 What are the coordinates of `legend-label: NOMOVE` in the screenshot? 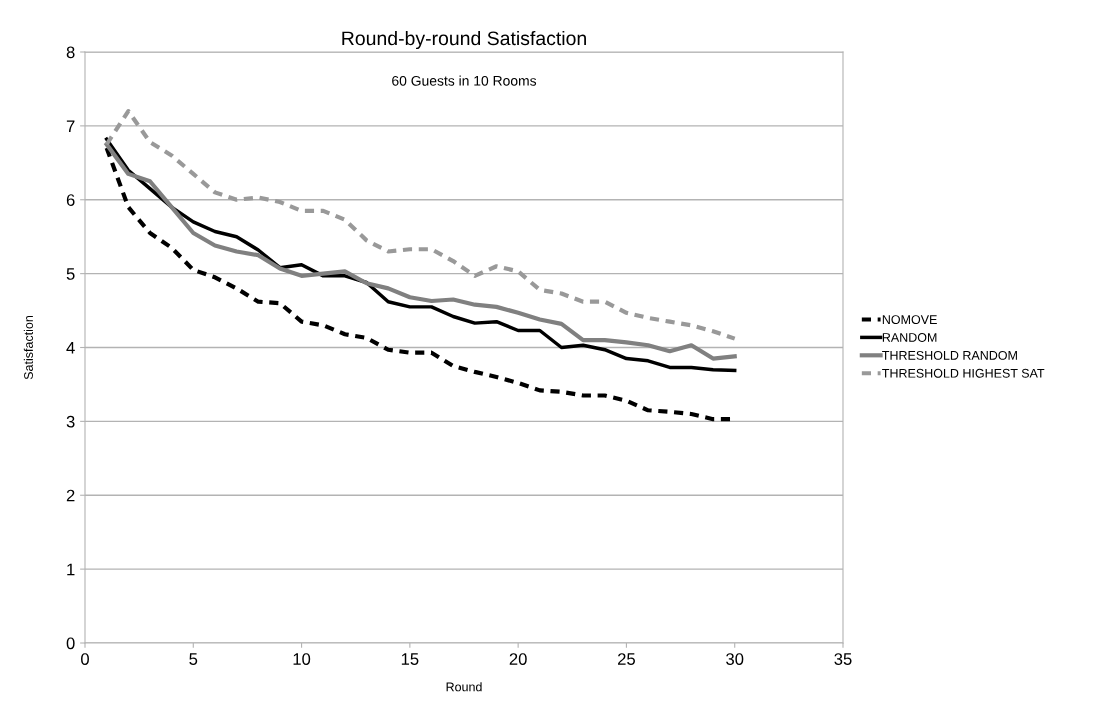 It's located at (909, 319).